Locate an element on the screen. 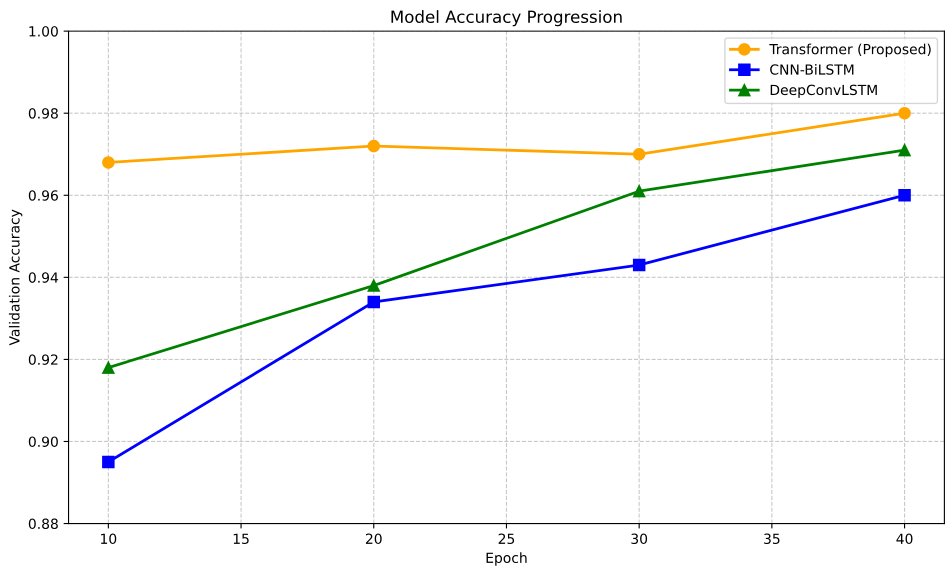 This screenshot has width=952, height=566. y-tick-label: 0.96 is located at coordinates (43, 195).